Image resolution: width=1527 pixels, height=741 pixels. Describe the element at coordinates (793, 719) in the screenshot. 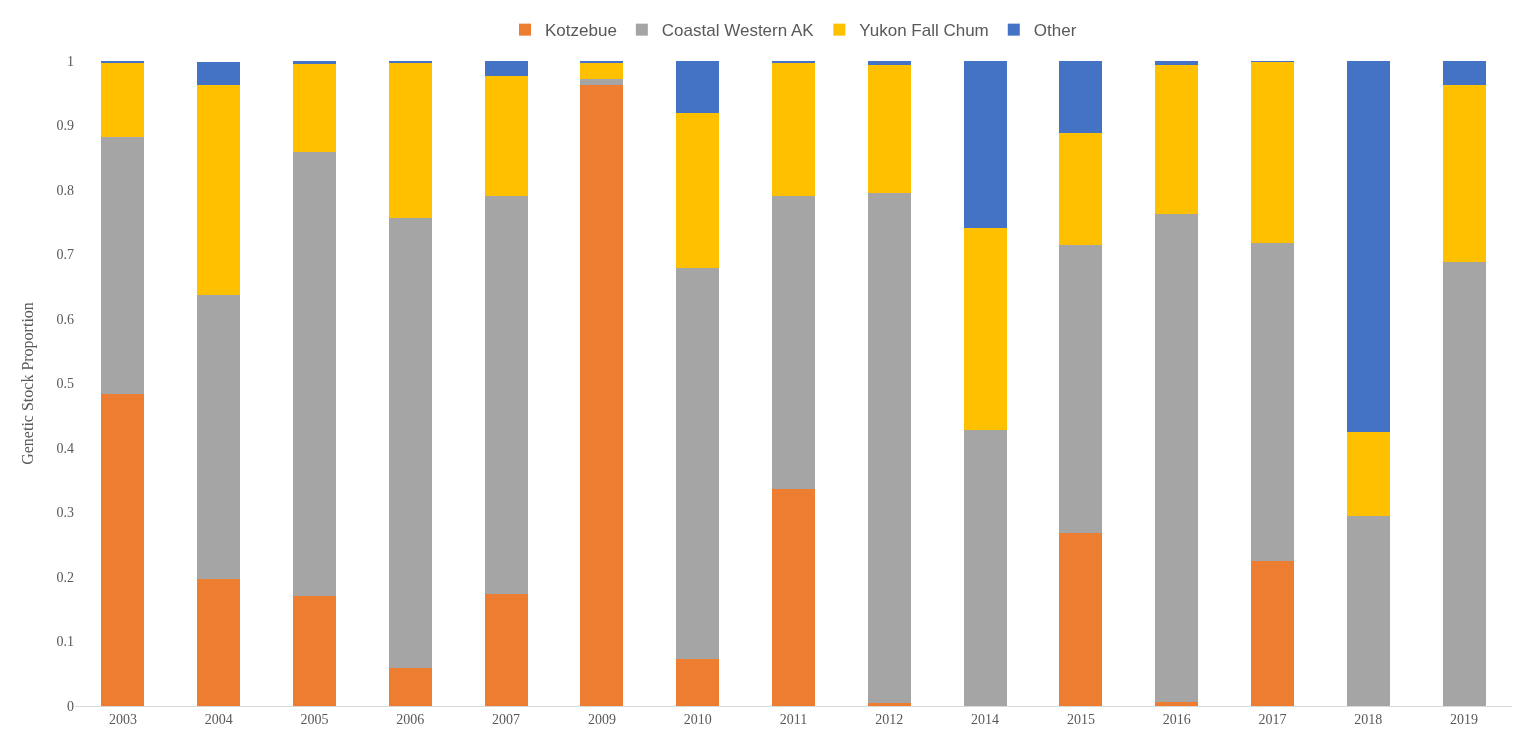

I see `x-tick-label: 2011` at that location.